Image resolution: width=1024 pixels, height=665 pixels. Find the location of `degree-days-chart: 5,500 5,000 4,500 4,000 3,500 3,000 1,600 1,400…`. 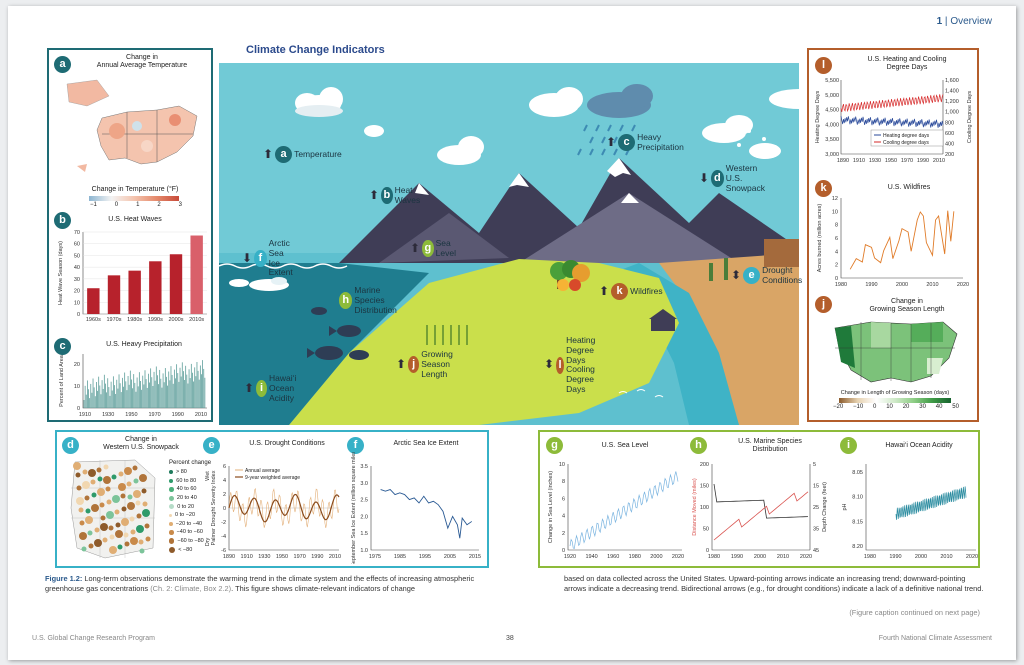

degree-days-chart: 5,500 5,000 4,500 4,000 3,500 3,000 1,600 1,400… is located at coordinates (894, 121).